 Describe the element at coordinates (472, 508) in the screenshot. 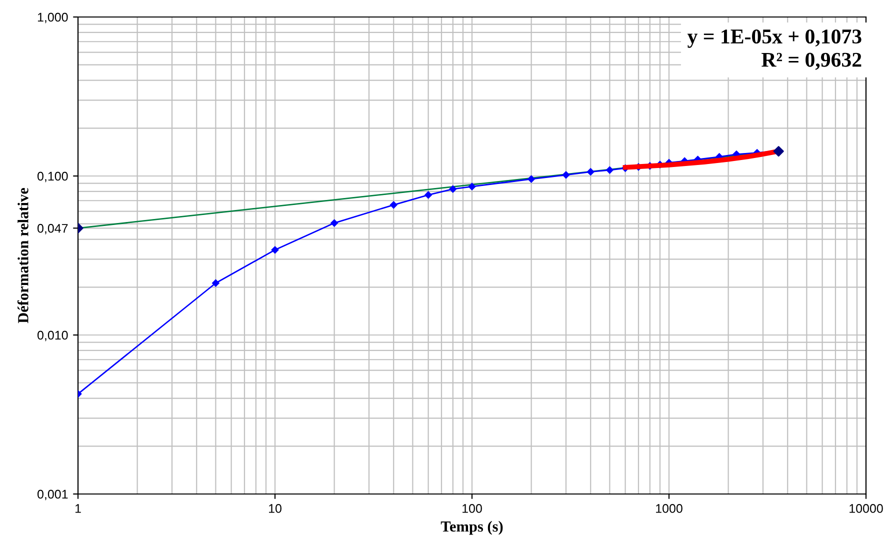

I see `x-tick-label: 100` at that location.